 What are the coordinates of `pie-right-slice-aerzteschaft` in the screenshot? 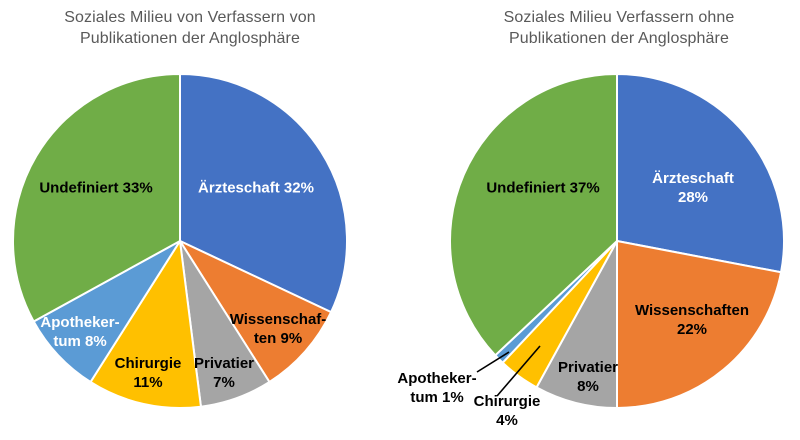 It's located at (700, 173).